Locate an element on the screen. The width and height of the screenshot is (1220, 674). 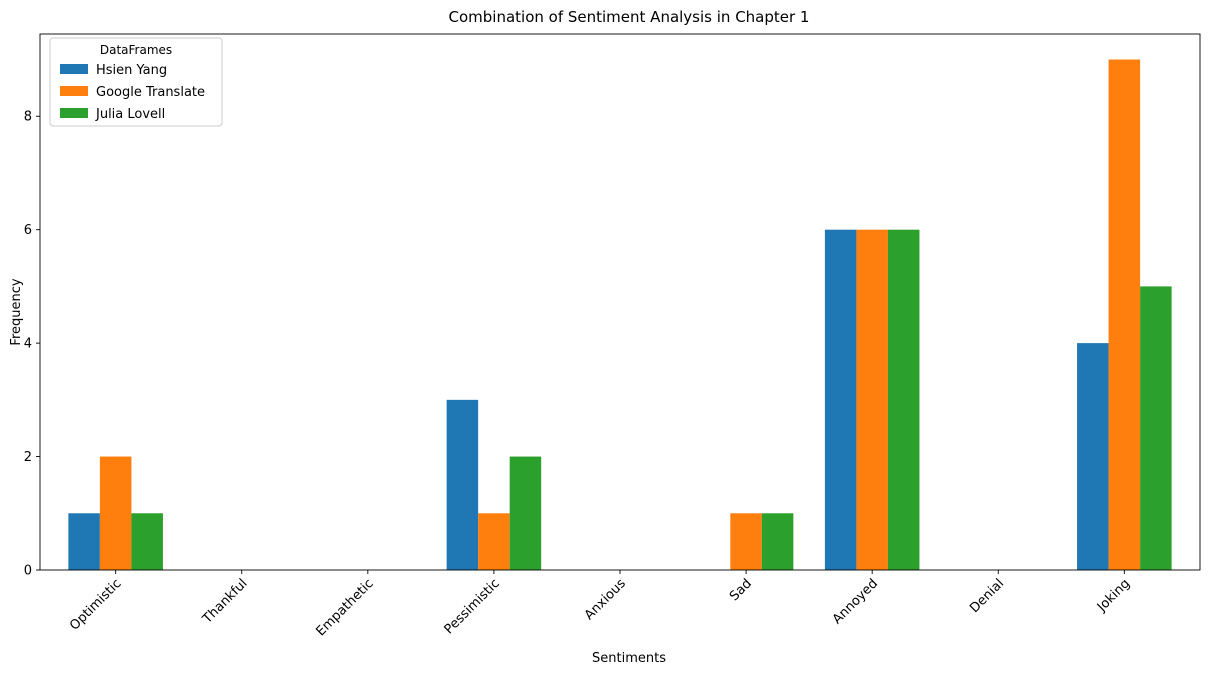
x-tick-label-pessimistic: Pessimistic is located at coordinates (472, 606).